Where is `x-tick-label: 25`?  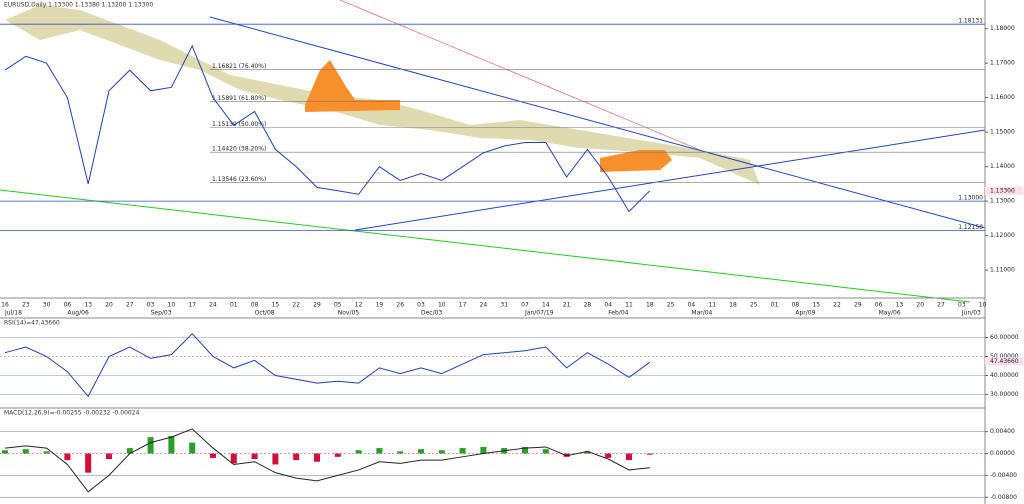 x-tick-label: 25 is located at coordinates (754, 305).